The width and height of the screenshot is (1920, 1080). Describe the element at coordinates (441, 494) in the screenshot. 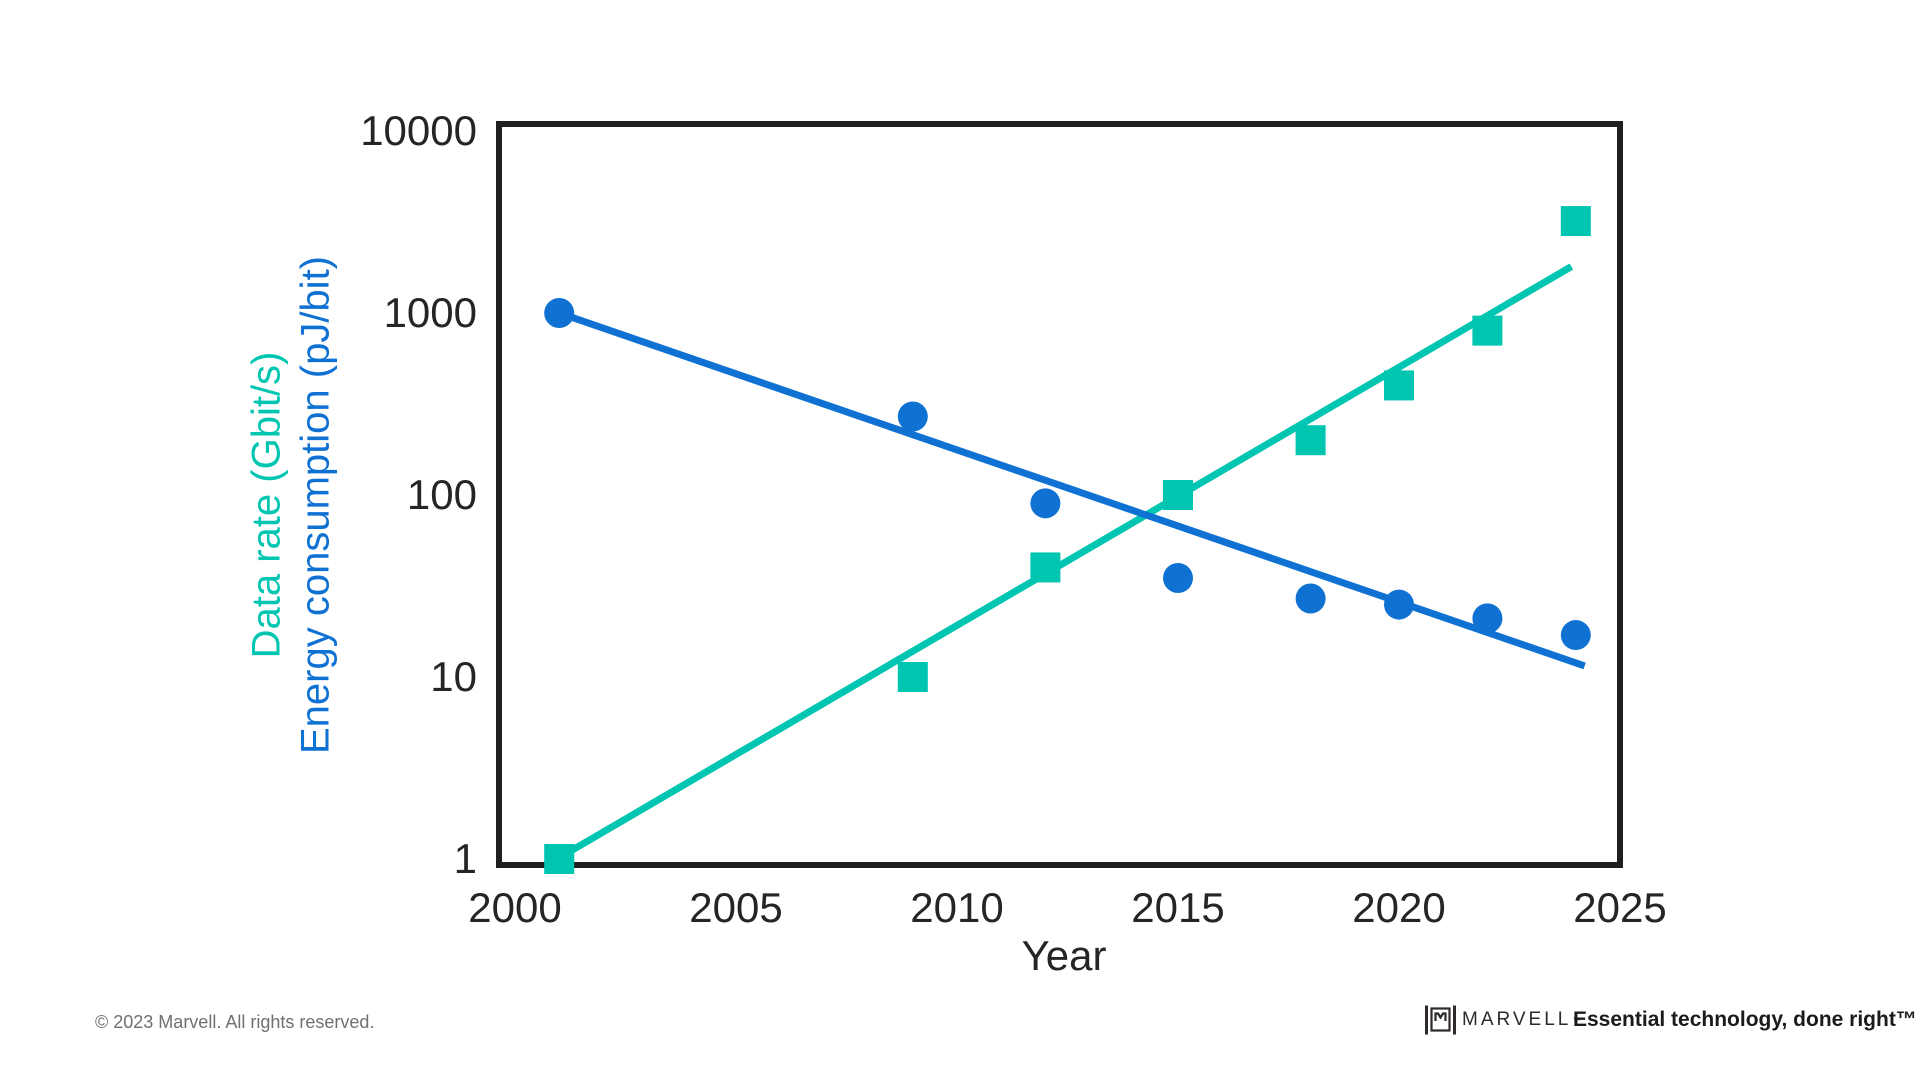

I see `y-tick-label: 100` at that location.